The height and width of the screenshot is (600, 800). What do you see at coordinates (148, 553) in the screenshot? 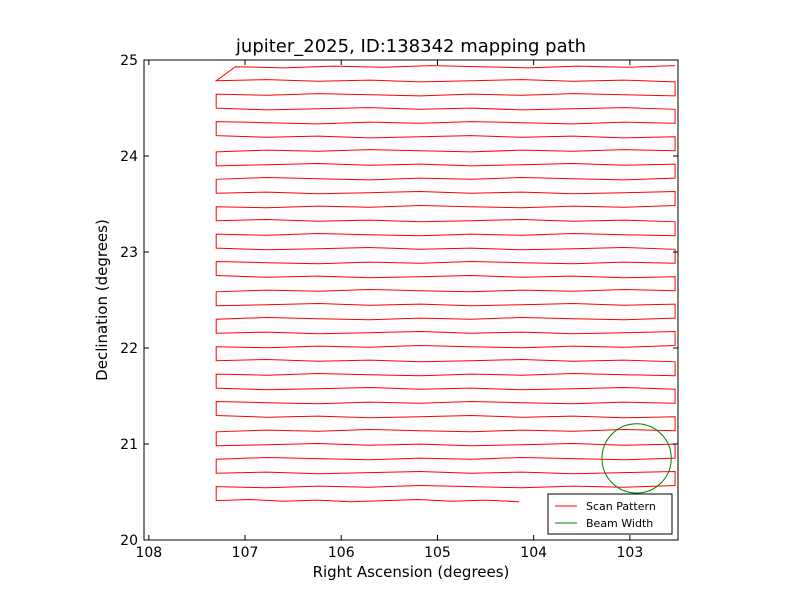
I see `x-tick-label: 108` at bounding box center [148, 553].